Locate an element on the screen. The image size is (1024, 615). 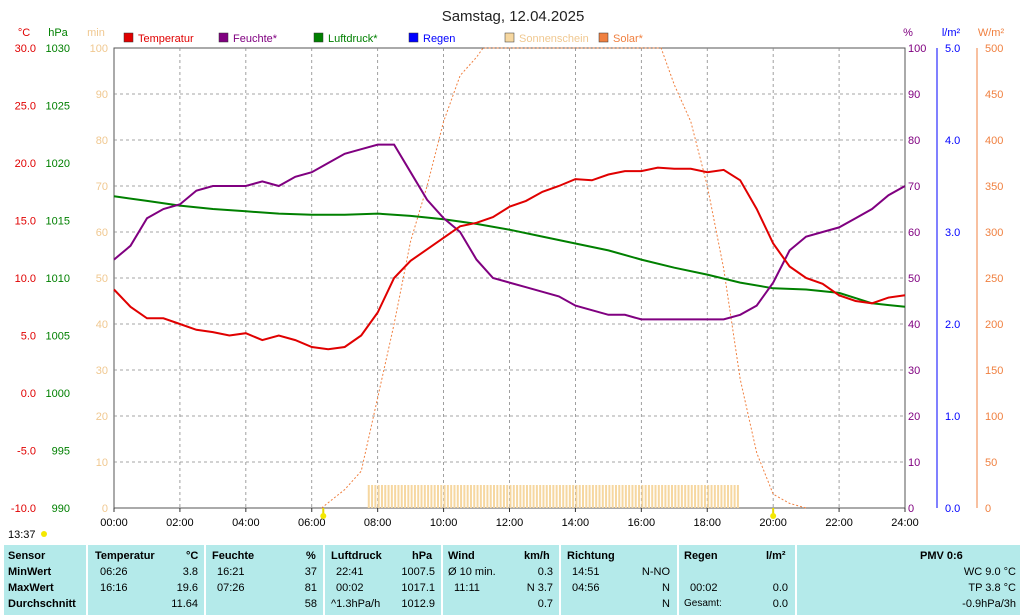
tick-minutes-0: 100 is located at coordinates (99, 49).